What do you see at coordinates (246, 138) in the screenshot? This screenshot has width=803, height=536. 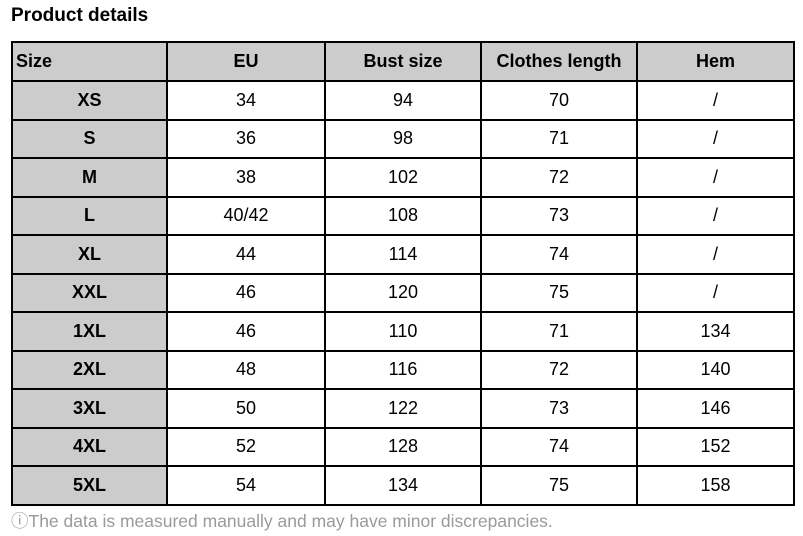 I see `table-cell: 36` at bounding box center [246, 138].